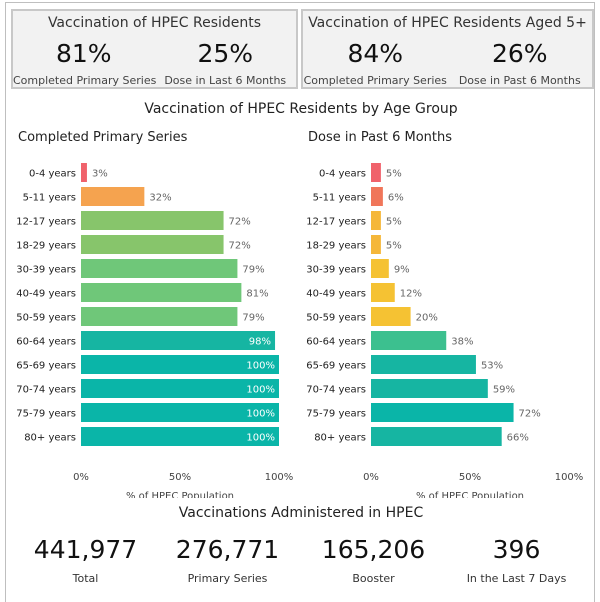 This screenshot has width=600, height=602. What do you see at coordinates (504, 390) in the screenshot?
I see `data-label: 59%` at bounding box center [504, 390].